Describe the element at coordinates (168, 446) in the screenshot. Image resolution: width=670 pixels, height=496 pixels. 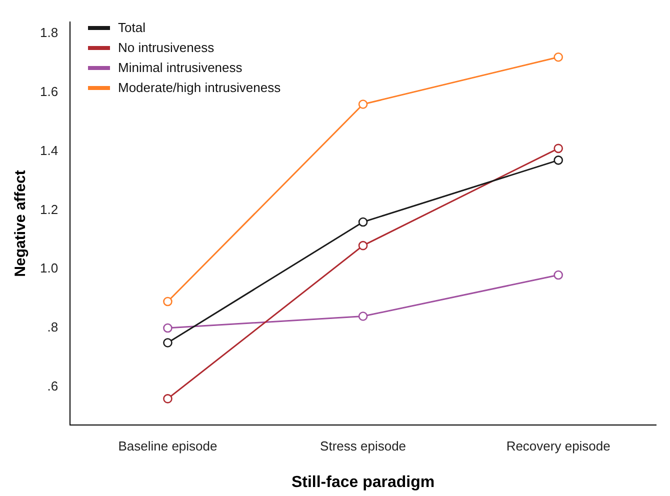
I see `x-tick-label: Baseline episode` at that location.